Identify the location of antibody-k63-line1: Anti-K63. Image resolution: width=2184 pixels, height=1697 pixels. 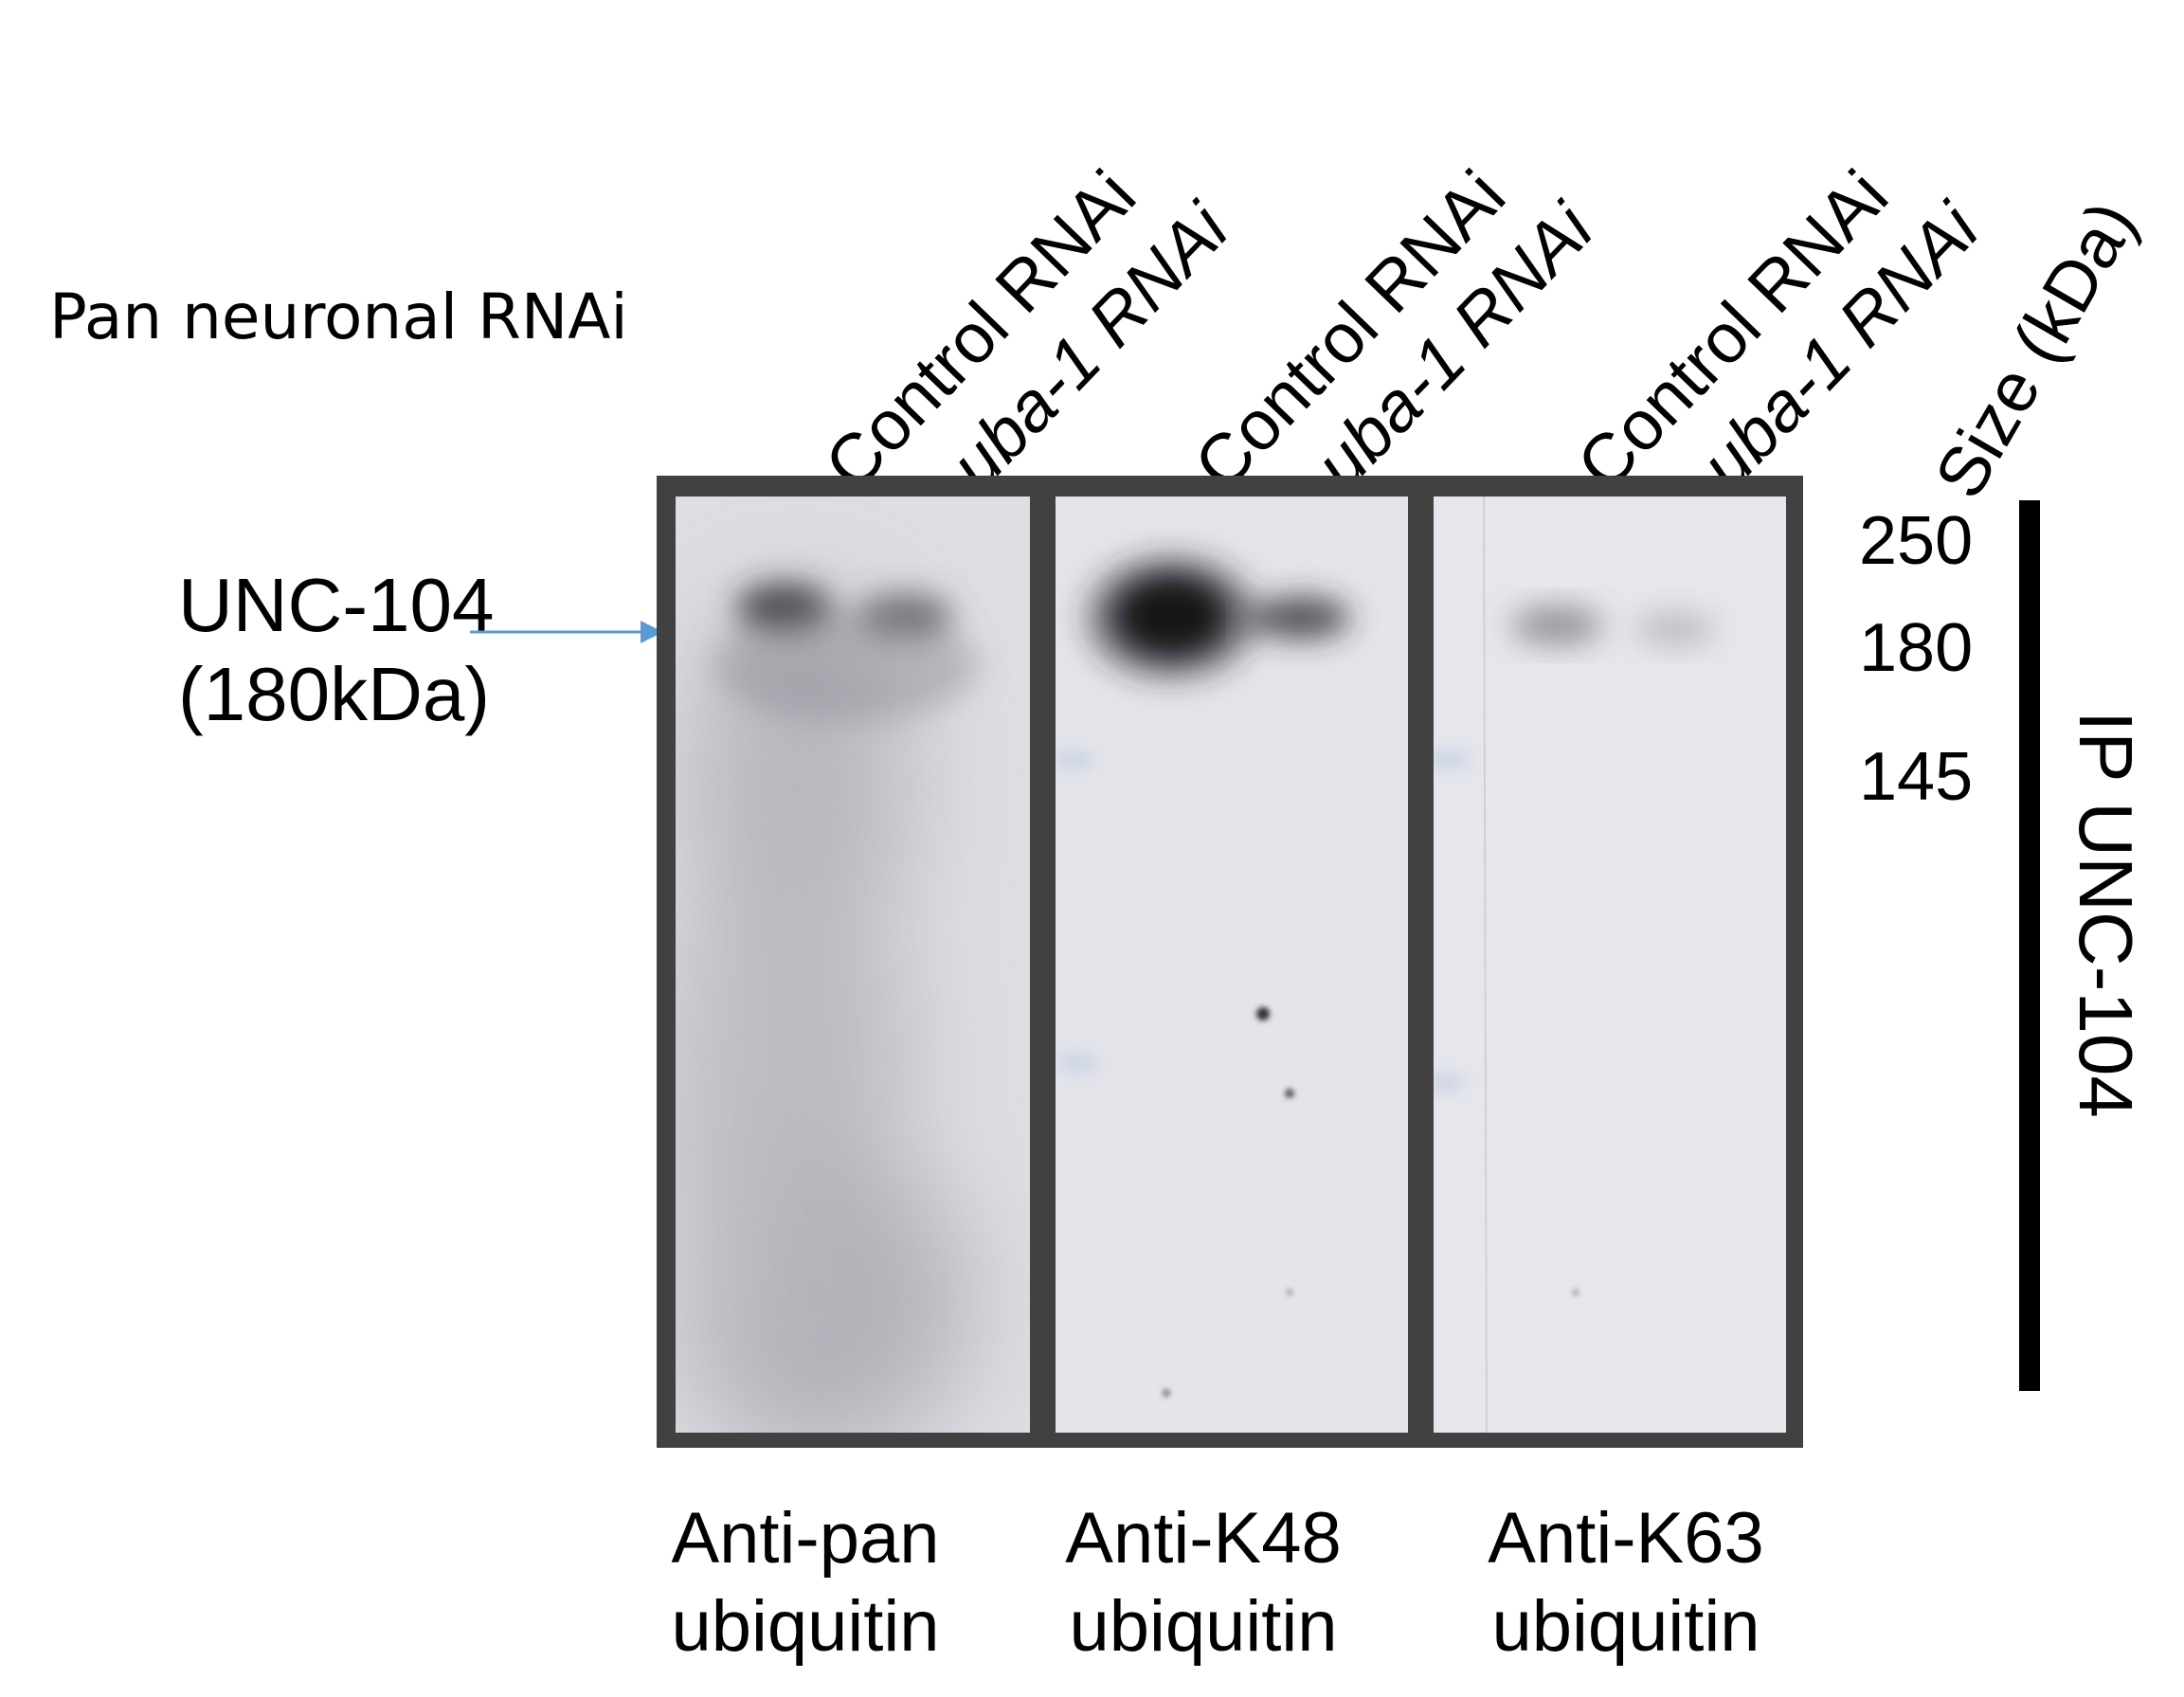
(1626, 1538).